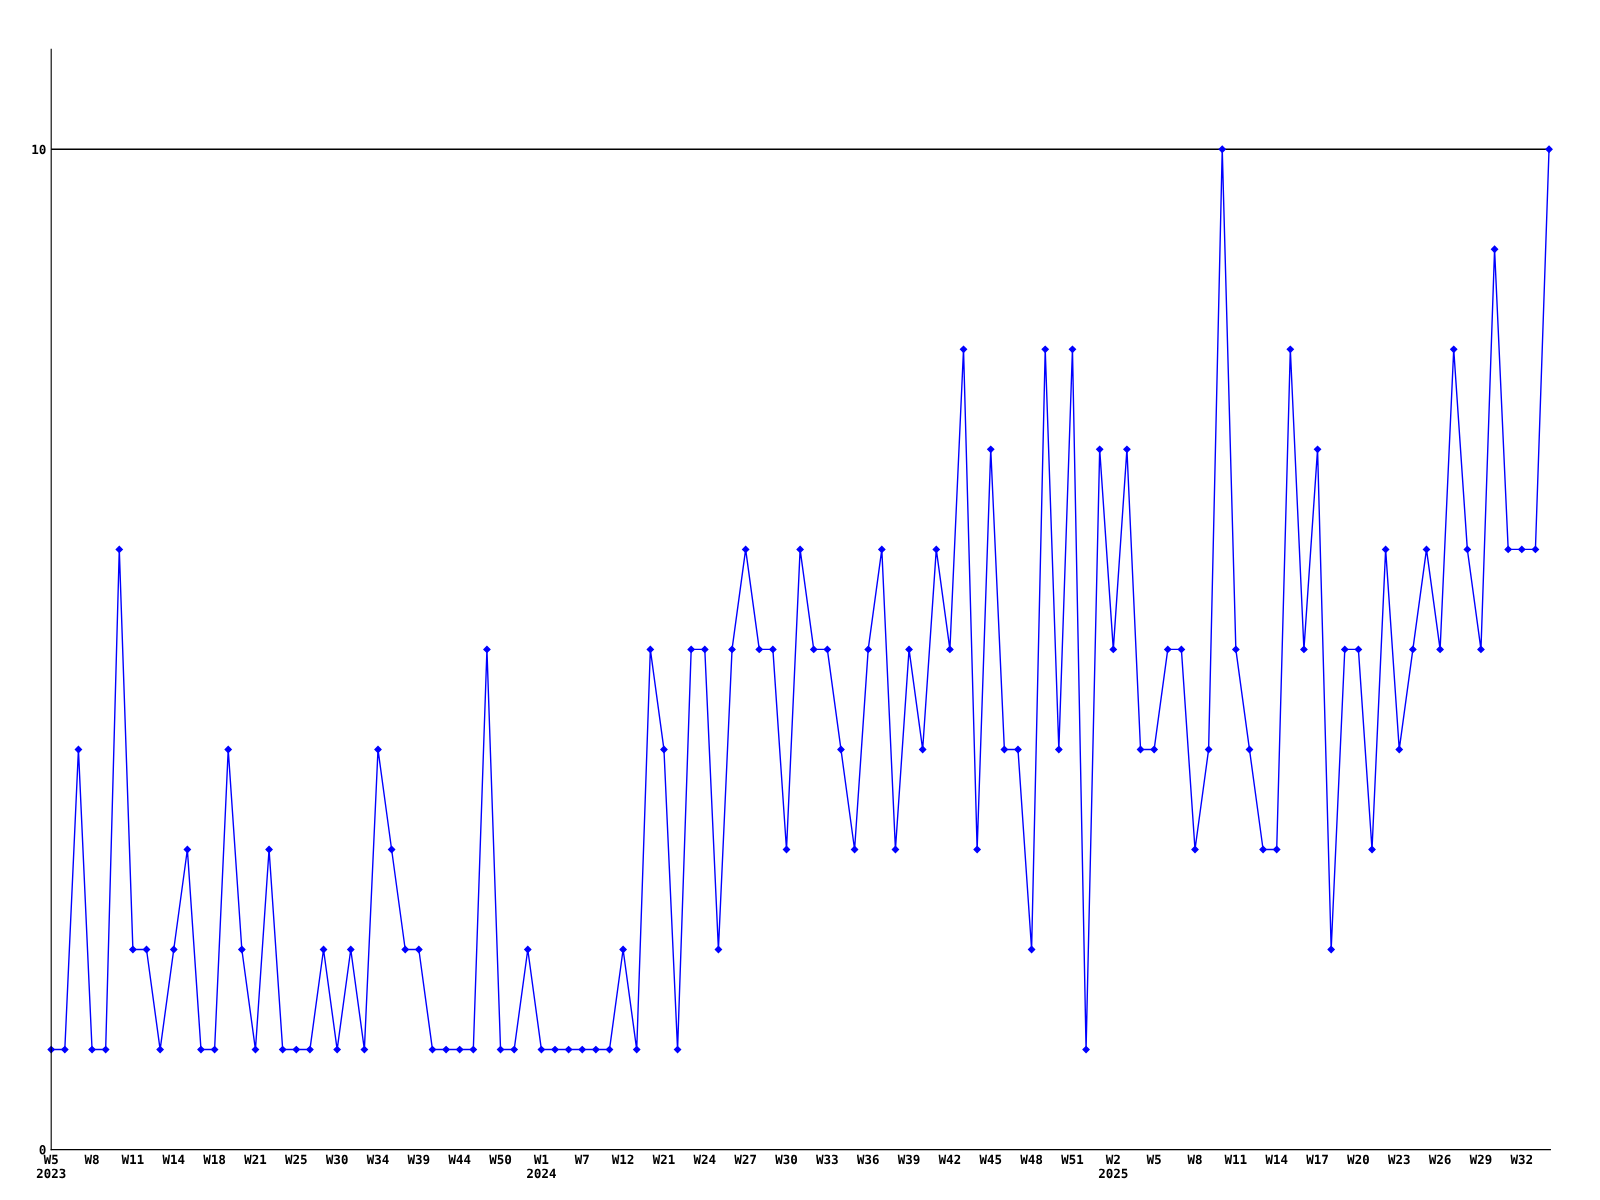 The width and height of the screenshot is (1600, 1200). Describe the element at coordinates (296, 1159) in the screenshot. I see `x-tick-label: W25` at that location.